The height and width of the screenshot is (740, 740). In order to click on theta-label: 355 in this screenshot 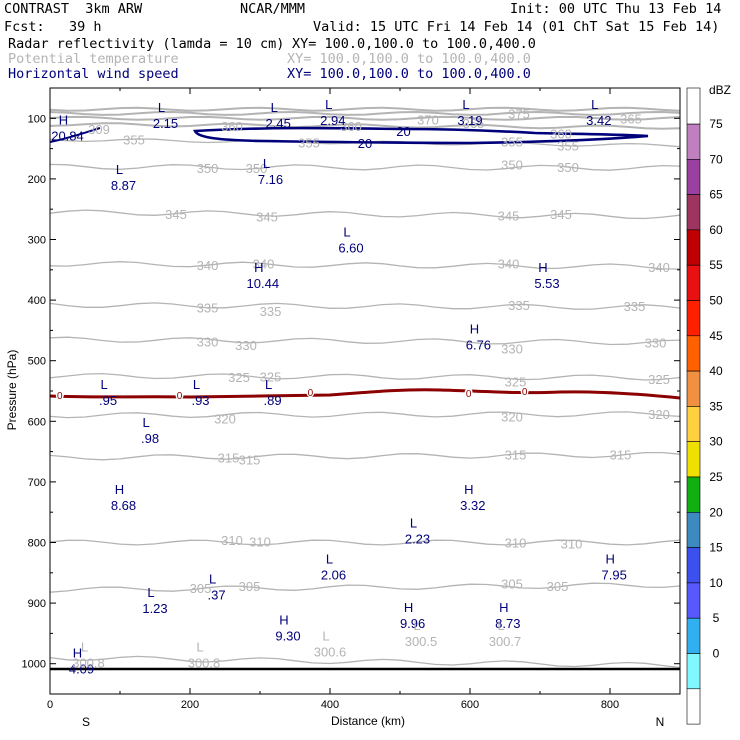, I will do `click(134, 140)`.